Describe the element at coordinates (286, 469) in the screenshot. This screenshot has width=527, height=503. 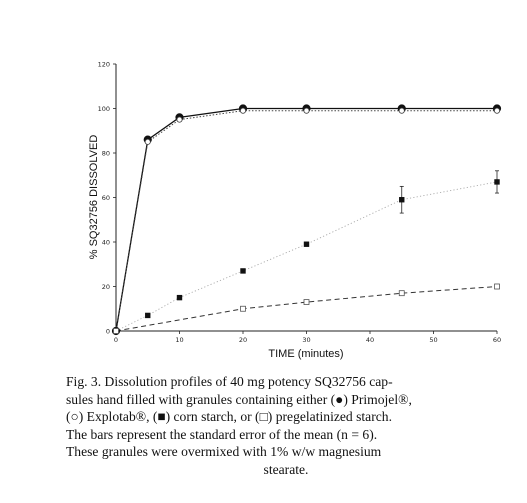
I see `caption-line: stearate.` at that location.